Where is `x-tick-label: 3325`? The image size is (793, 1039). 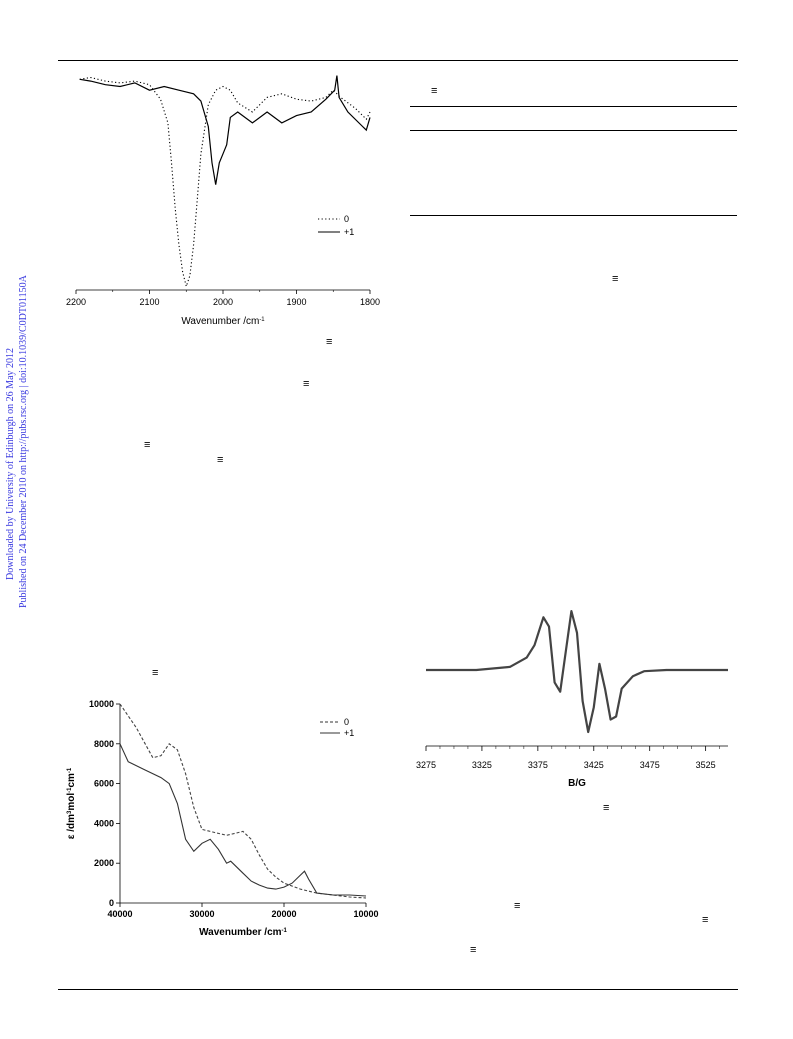 x-tick-label: 3325 is located at coordinates (482, 765).